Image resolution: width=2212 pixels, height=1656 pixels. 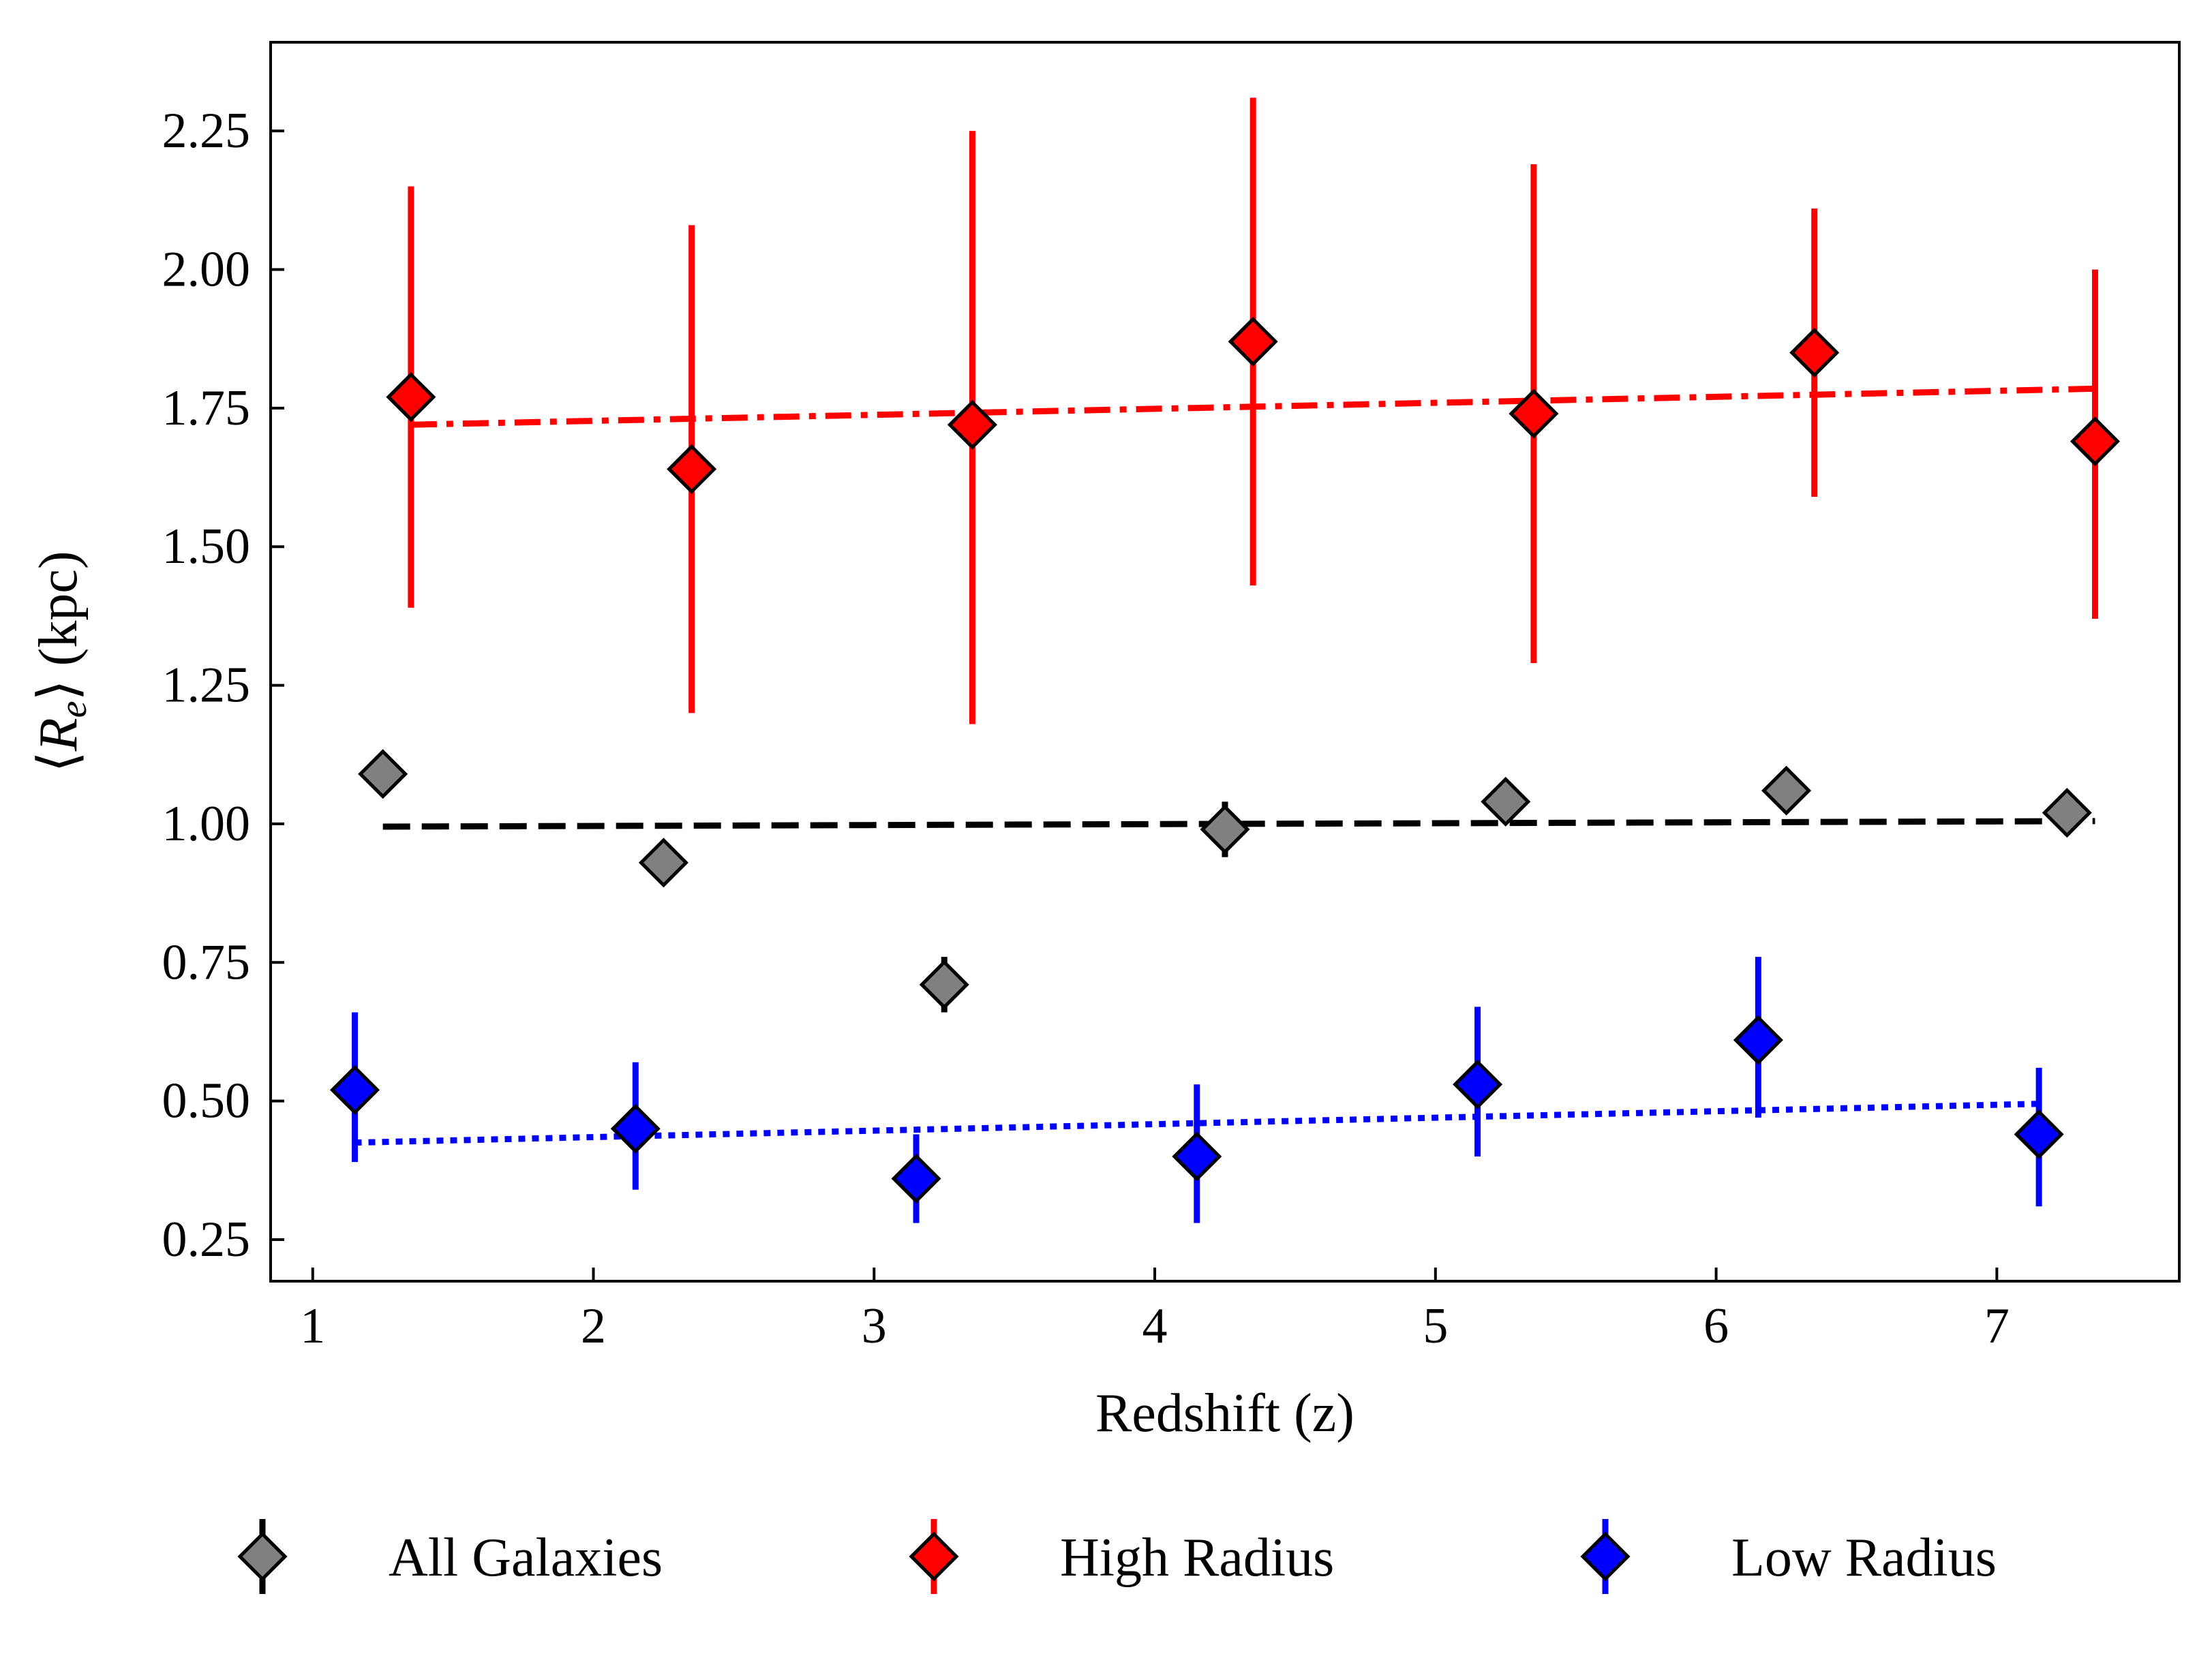 I want to click on x-tick-label: 2, so click(x=593, y=1326).